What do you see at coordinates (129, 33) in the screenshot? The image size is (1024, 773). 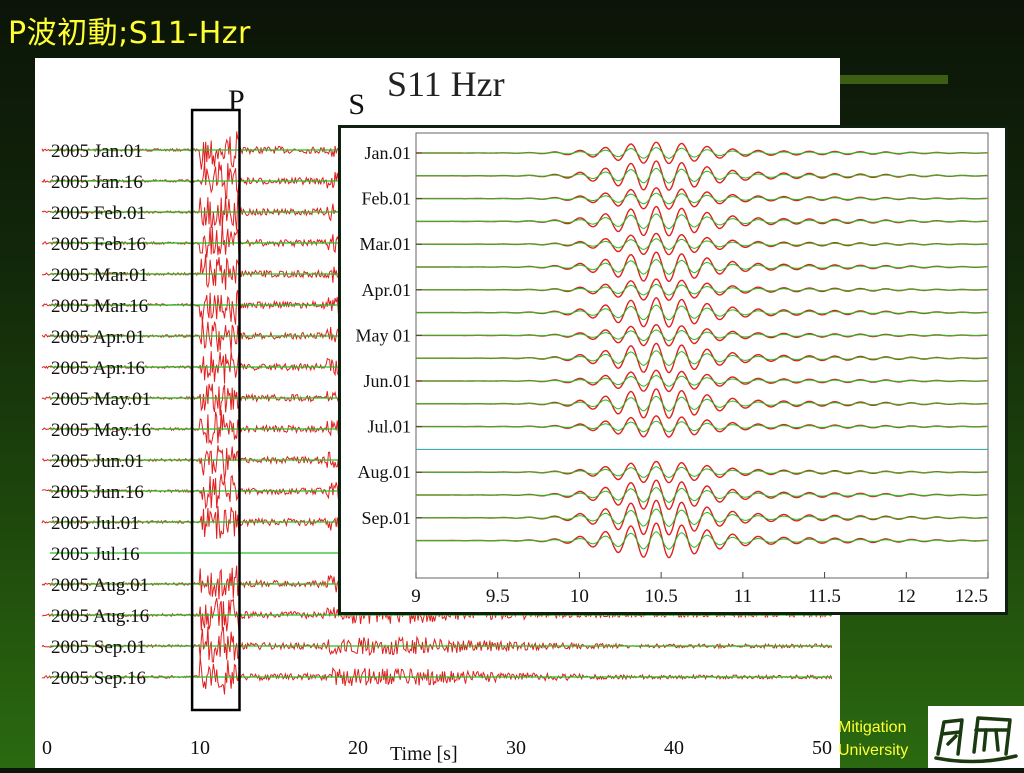 I see `slide-title: P波初動;S11-Hzr` at bounding box center [129, 33].